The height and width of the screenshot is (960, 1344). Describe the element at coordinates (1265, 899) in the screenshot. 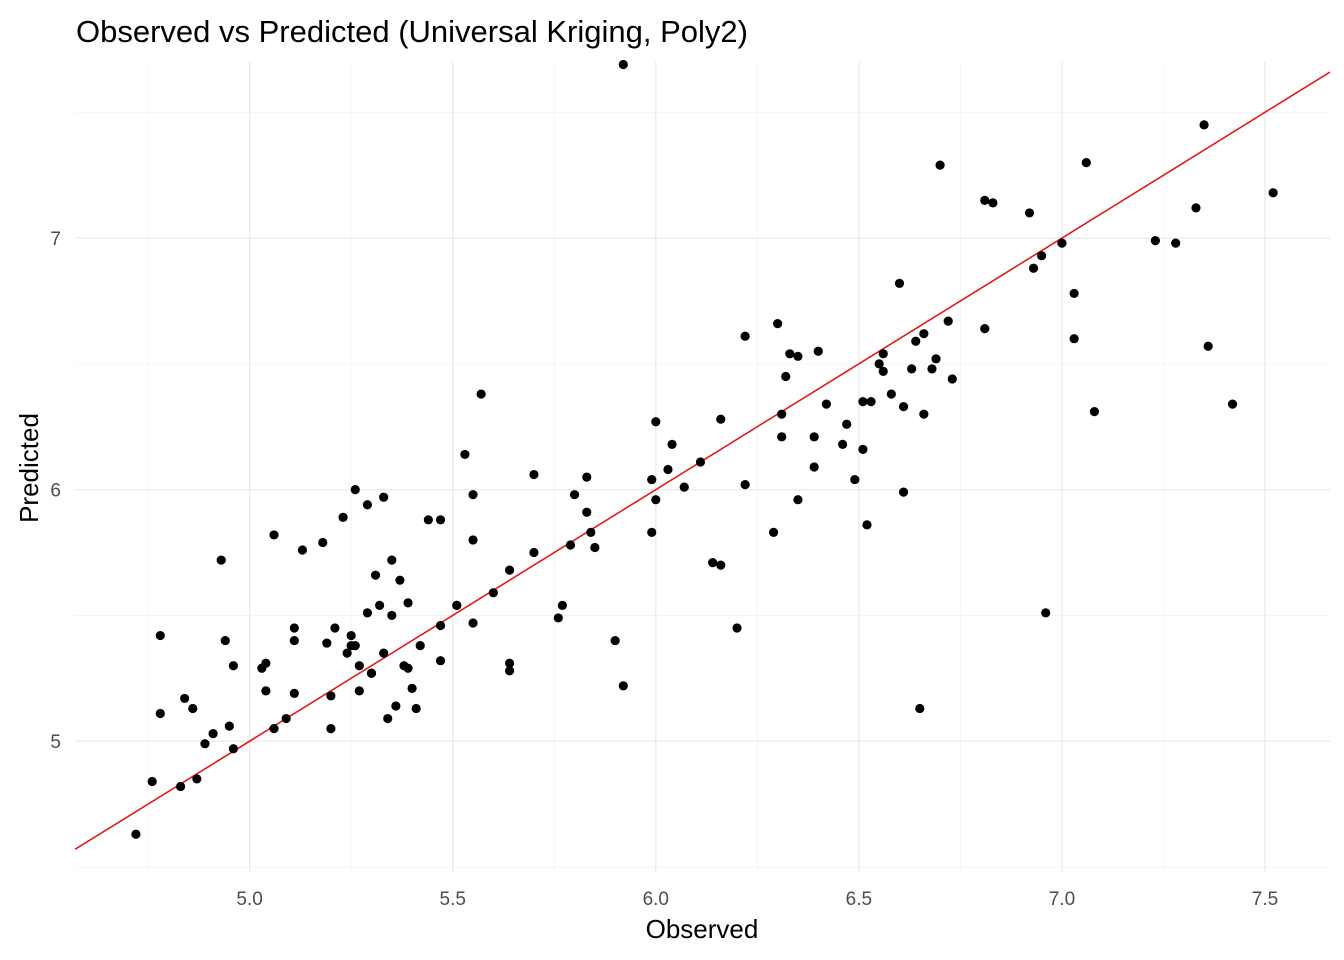

I see `x-tick-label: 7.5` at that location.